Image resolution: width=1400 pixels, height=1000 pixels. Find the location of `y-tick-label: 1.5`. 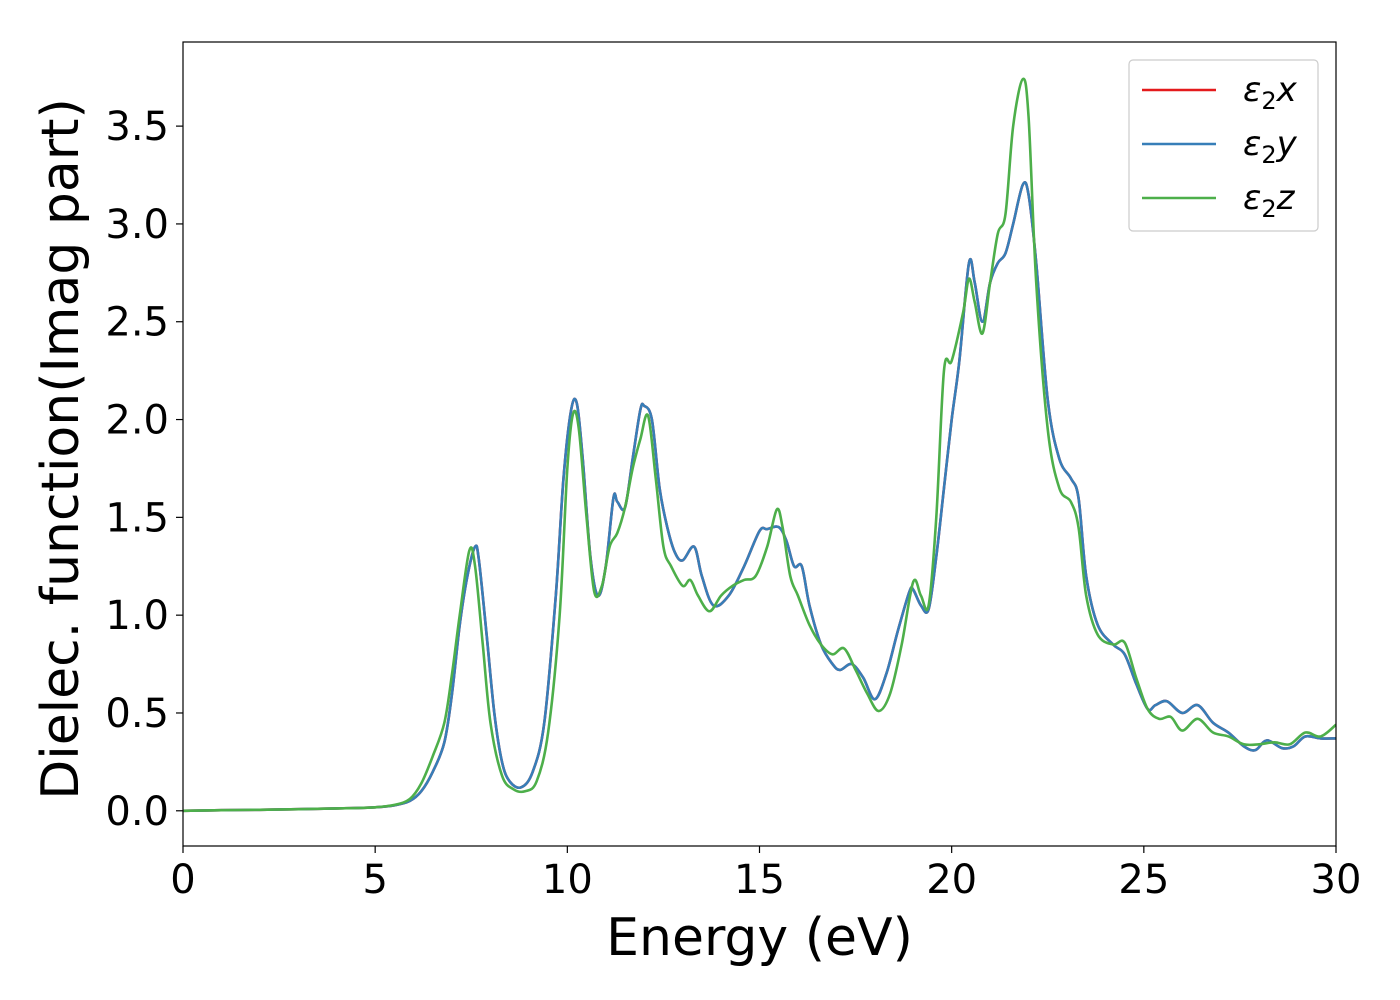

y-tick-label: 1.5 is located at coordinates (137, 518).